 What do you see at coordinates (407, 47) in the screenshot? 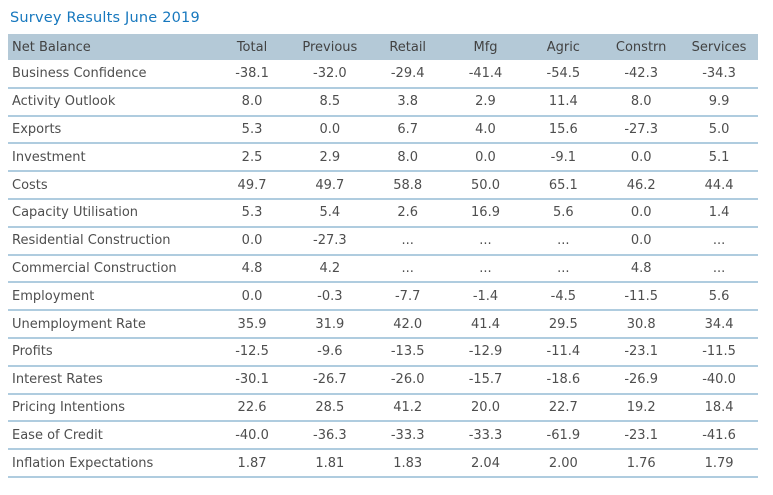
I see `column-header-retail: Retail` at bounding box center [407, 47].